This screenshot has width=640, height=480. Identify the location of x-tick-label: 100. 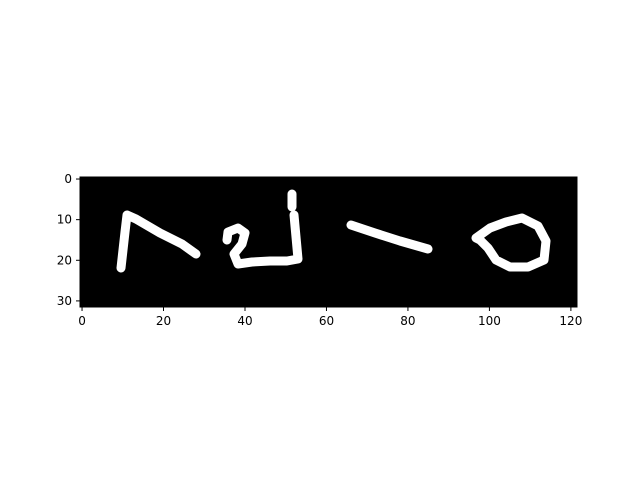
(489, 321).